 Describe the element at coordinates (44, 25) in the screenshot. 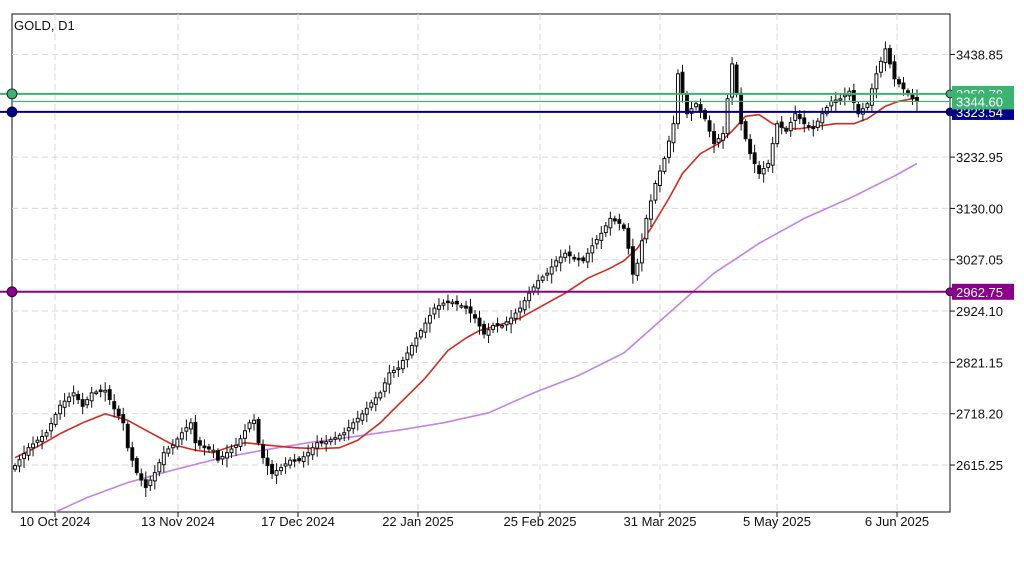

I see `chart-title: GOLD, D1` at that location.